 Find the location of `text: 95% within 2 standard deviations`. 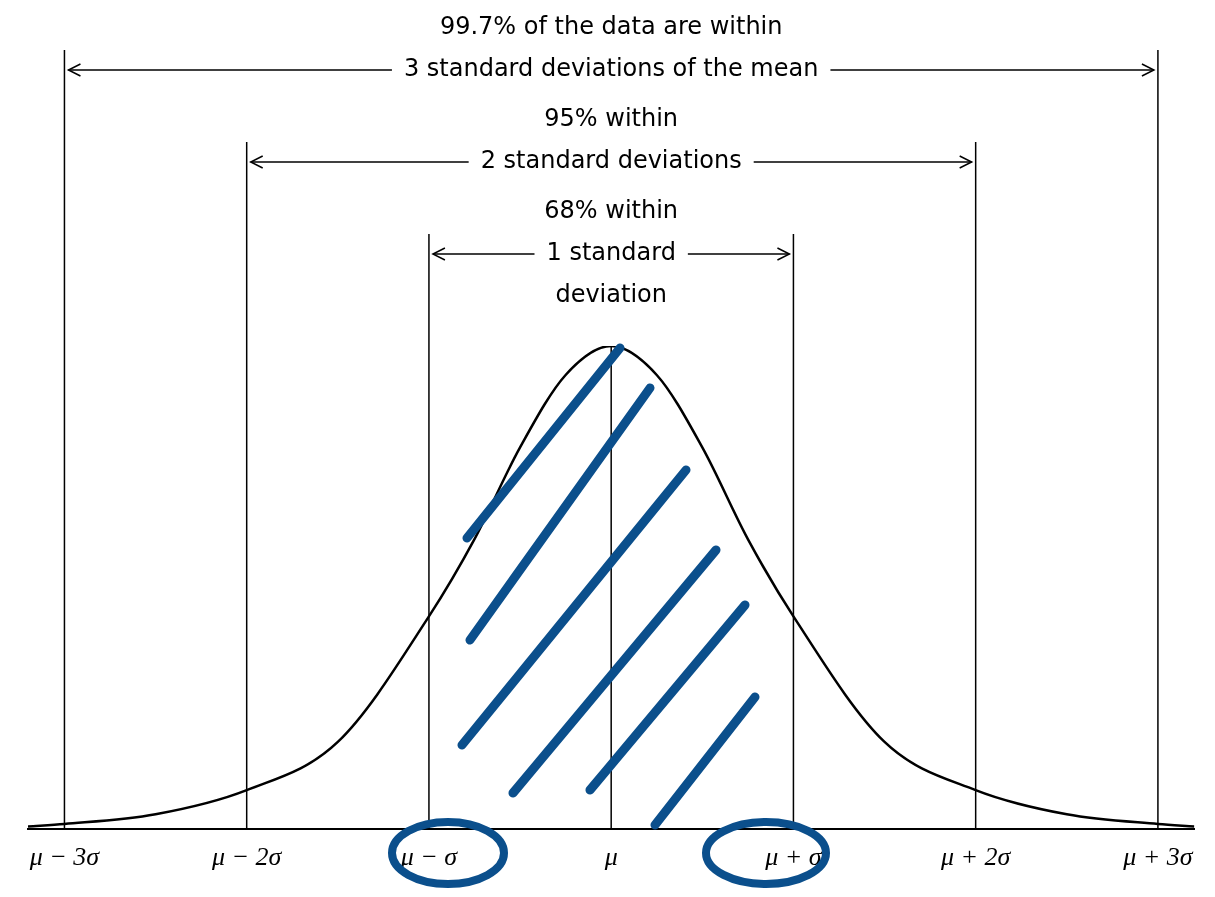

text: 95% within 2 standard deviations is located at coordinates (611, 139).